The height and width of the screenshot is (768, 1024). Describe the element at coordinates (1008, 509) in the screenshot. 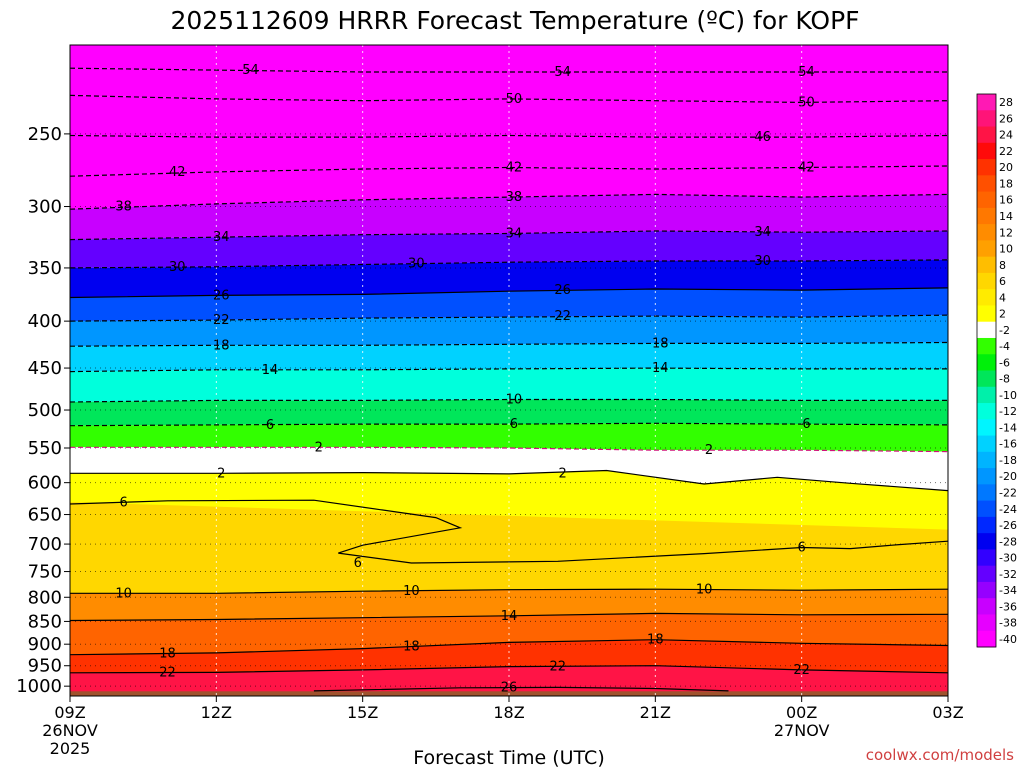

I see `colorbar-tick-label: -24` at that location.